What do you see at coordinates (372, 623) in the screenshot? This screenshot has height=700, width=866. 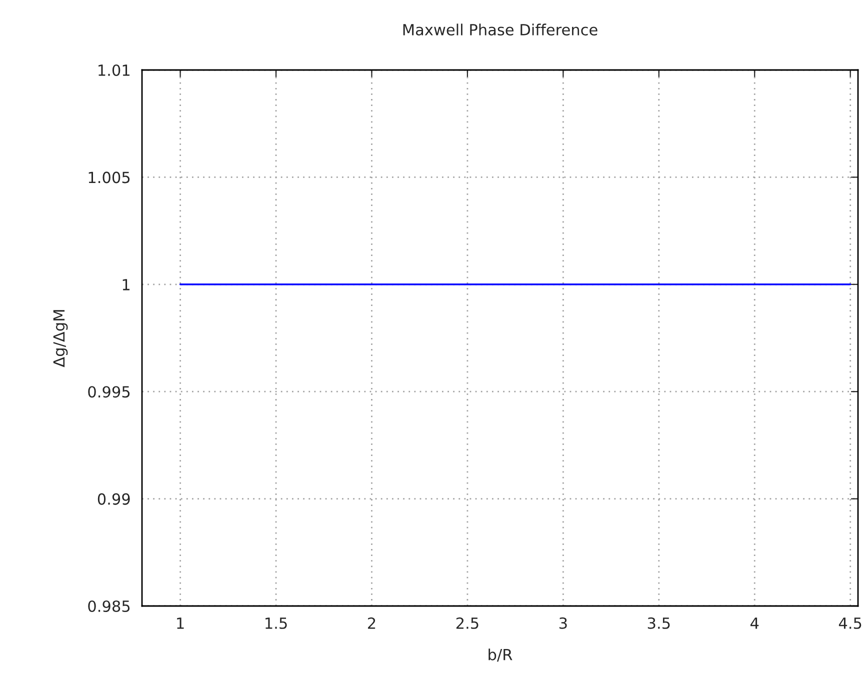 I see `x-tick-label: 2` at bounding box center [372, 623].